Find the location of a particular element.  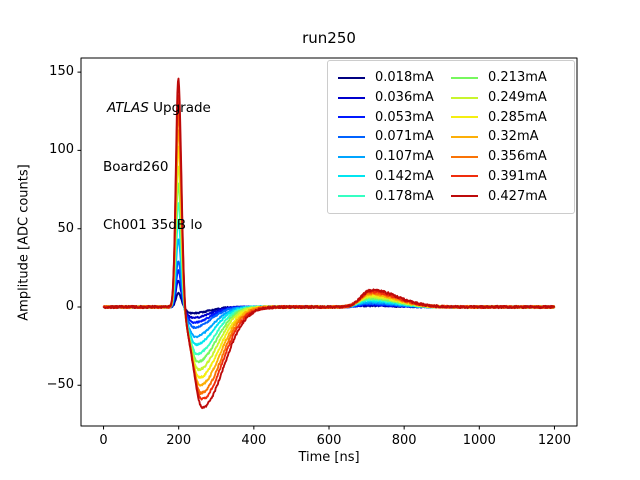

x-axis-label: Time [ns] is located at coordinates (329, 457).